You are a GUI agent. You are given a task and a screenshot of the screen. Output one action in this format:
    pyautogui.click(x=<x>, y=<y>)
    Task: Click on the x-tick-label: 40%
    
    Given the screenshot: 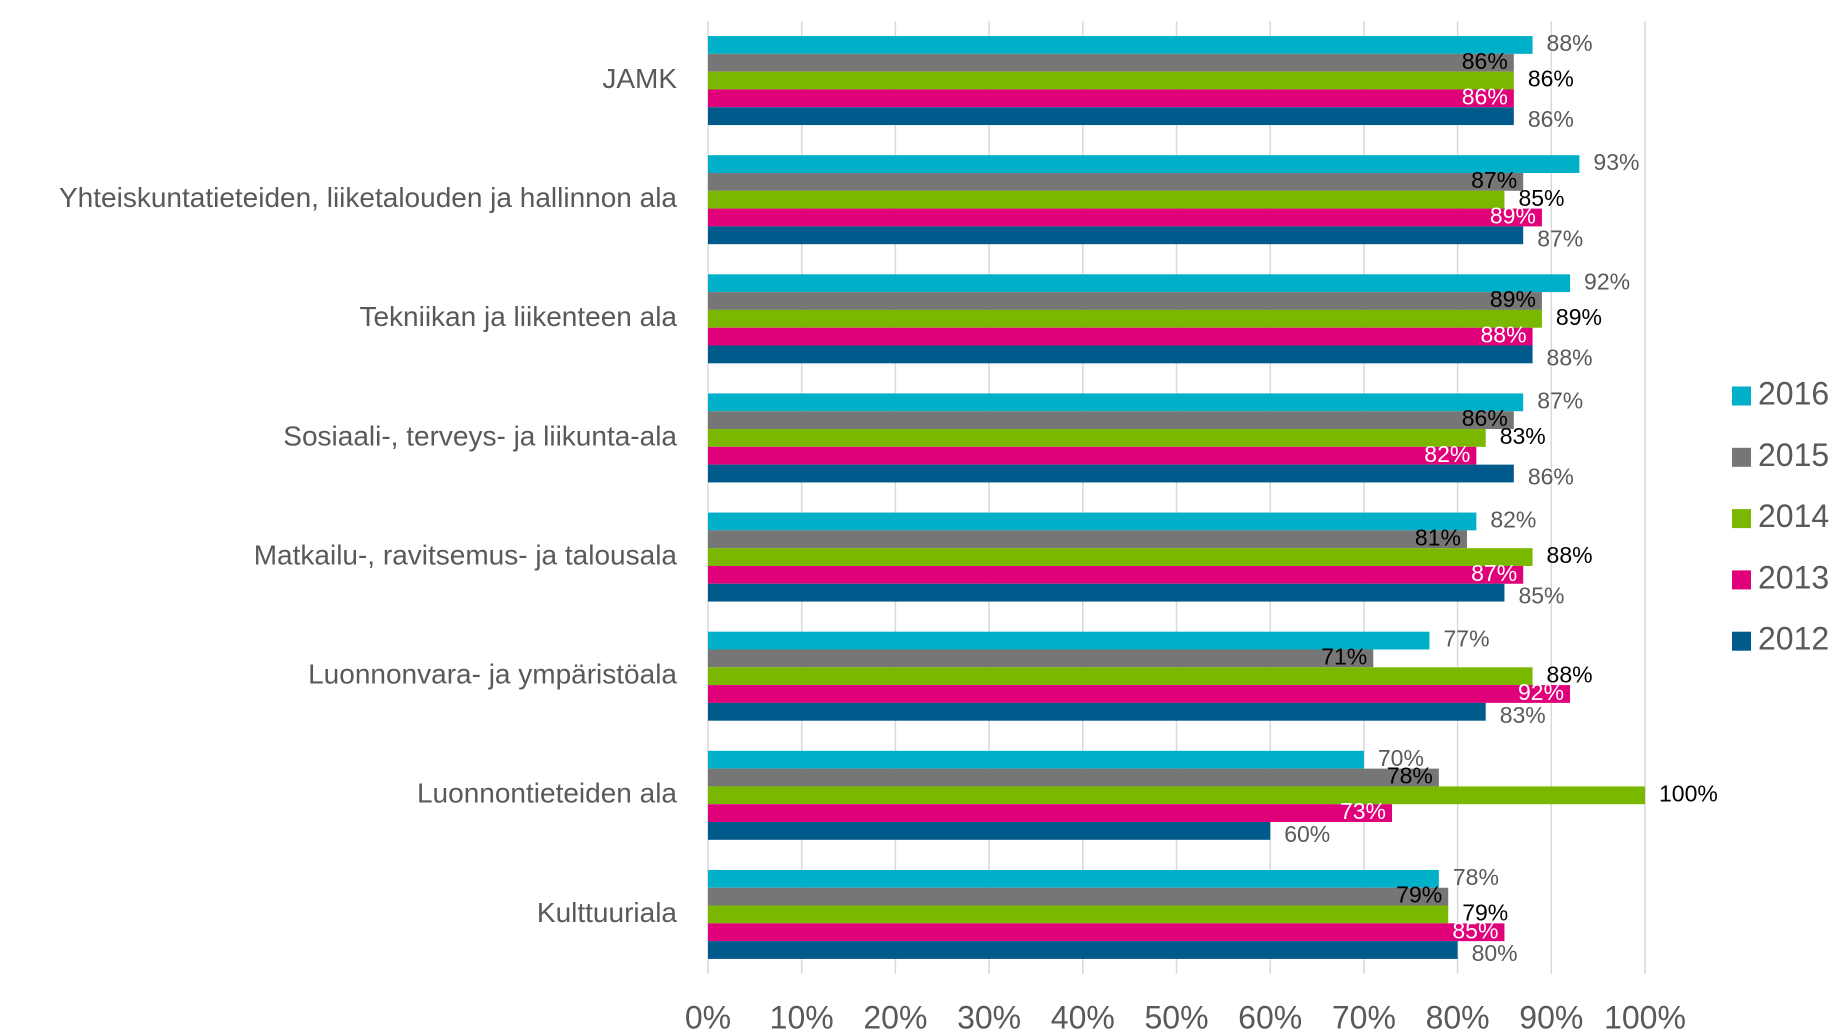 What is the action you would take?
    pyautogui.click(x=1083, y=1016)
    